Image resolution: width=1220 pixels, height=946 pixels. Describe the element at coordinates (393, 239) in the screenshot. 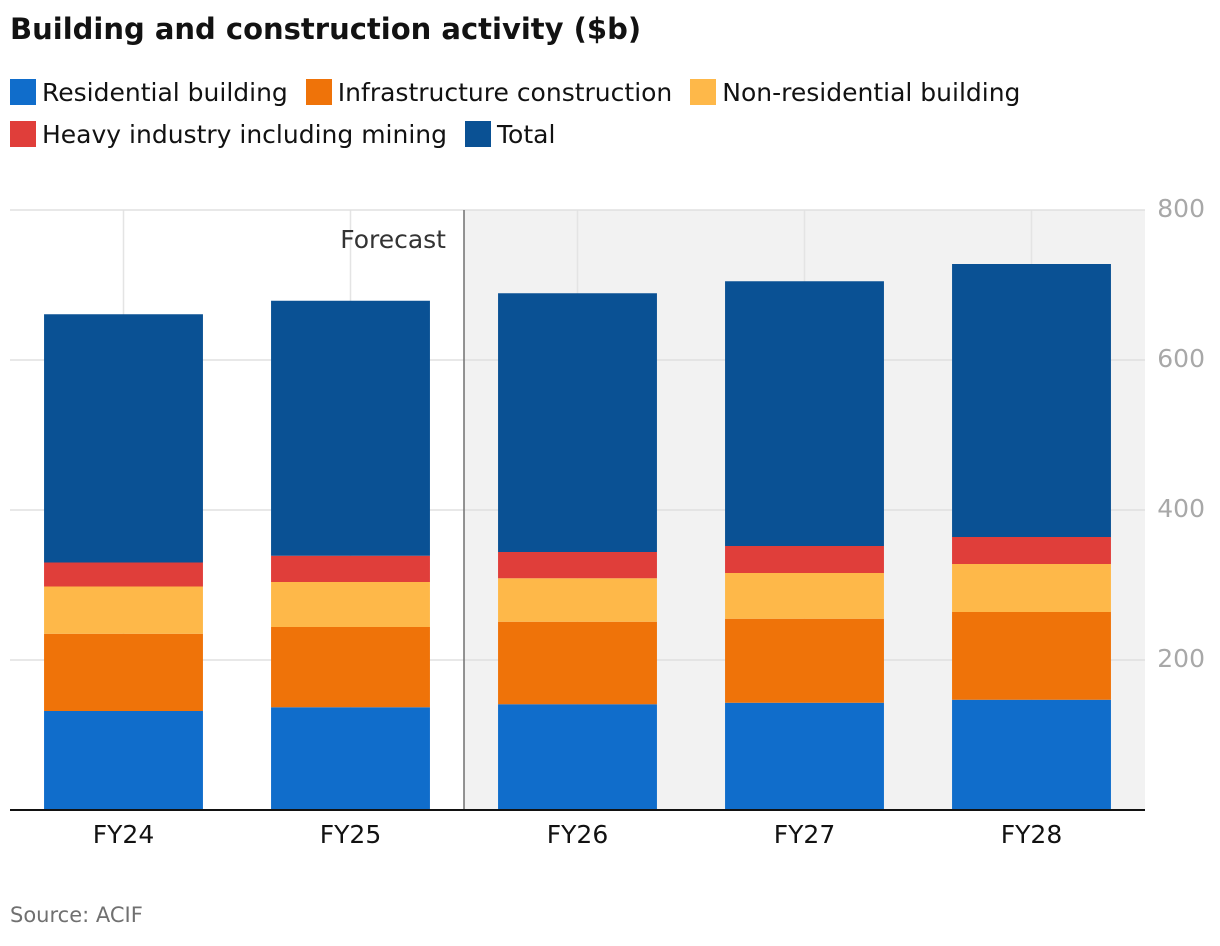

I see `annotation: Forecast` at that location.